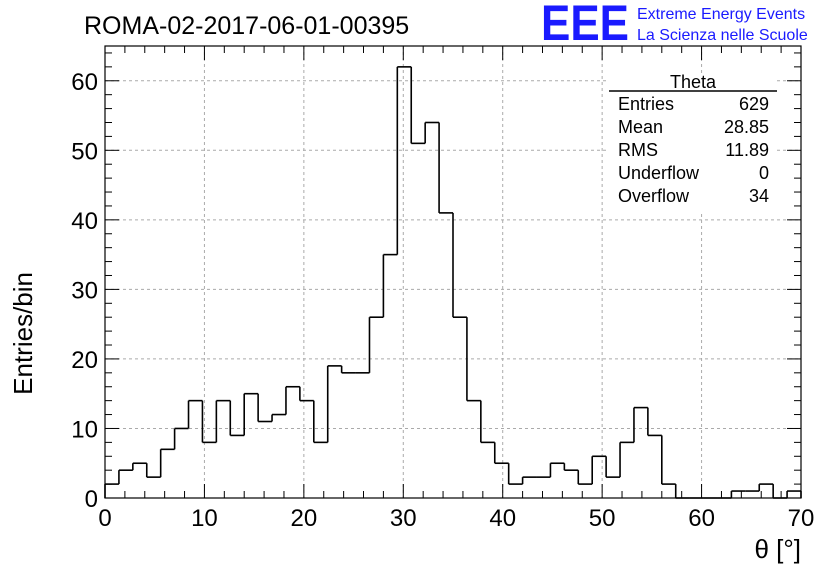 The width and height of the screenshot is (836, 572). I want to click on y-tick-labels: 0 10 20 30 40 50 60, so click(84, 291).